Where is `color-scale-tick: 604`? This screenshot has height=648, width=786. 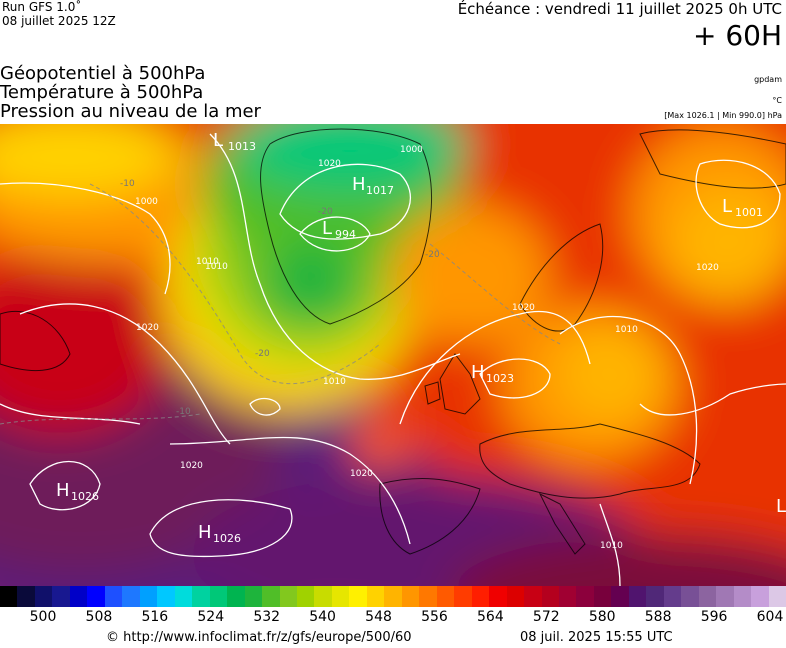 color-scale-tick: 604 is located at coordinates (770, 617).